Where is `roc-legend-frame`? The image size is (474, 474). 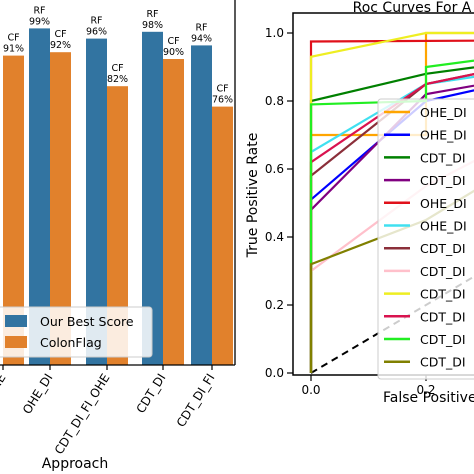
roc-legend-frame is located at coordinates (425, 239).